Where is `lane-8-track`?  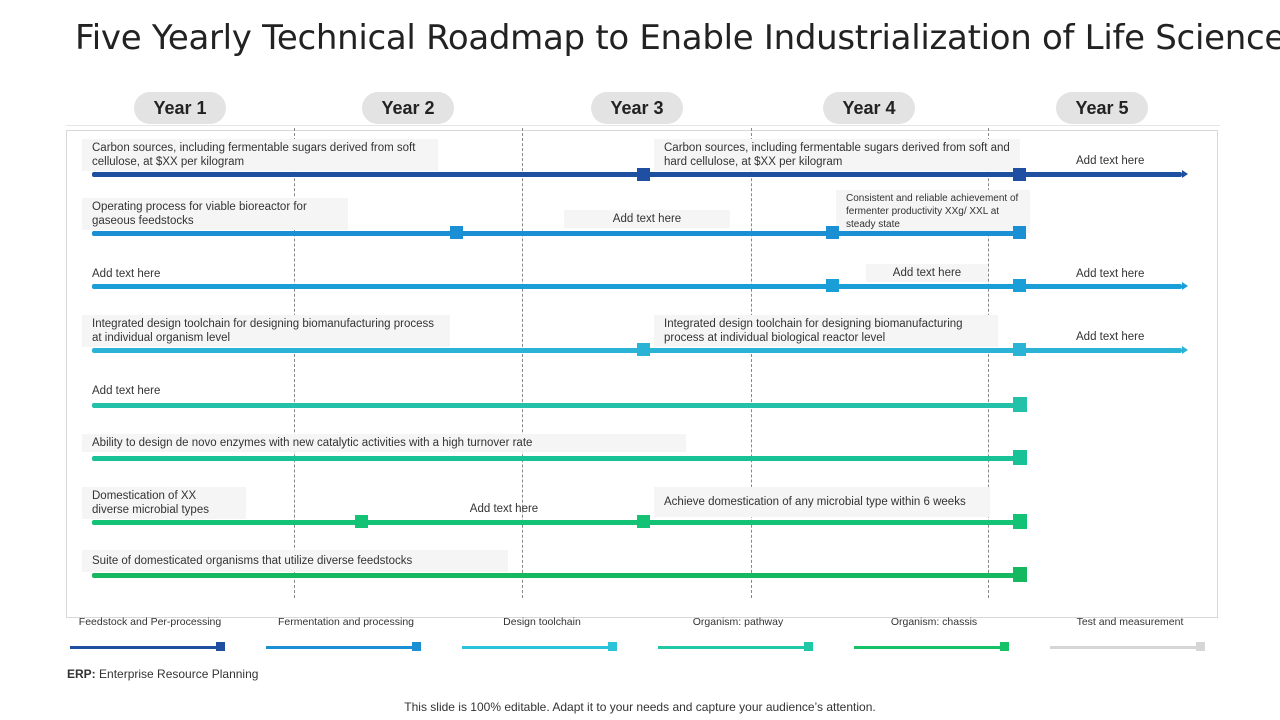 lane-8-track is located at coordinates (557, 575).